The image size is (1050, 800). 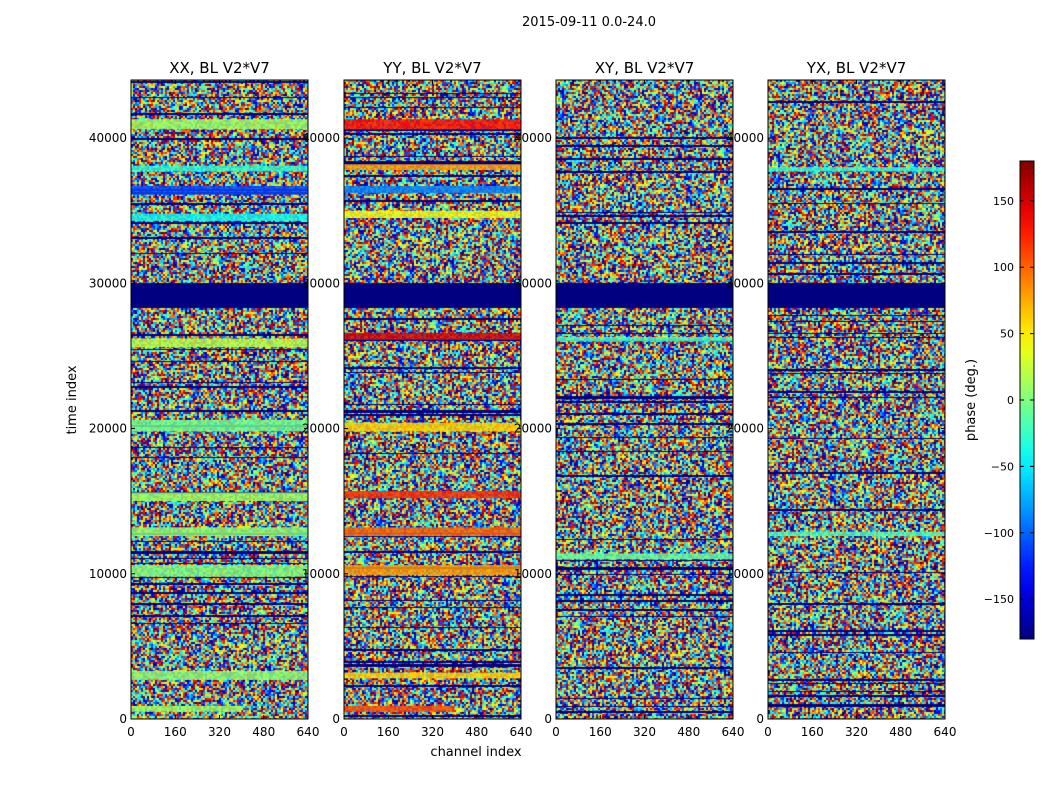 I want to click on colorbar-tick-label: 0, so click(x=1010, y=400).